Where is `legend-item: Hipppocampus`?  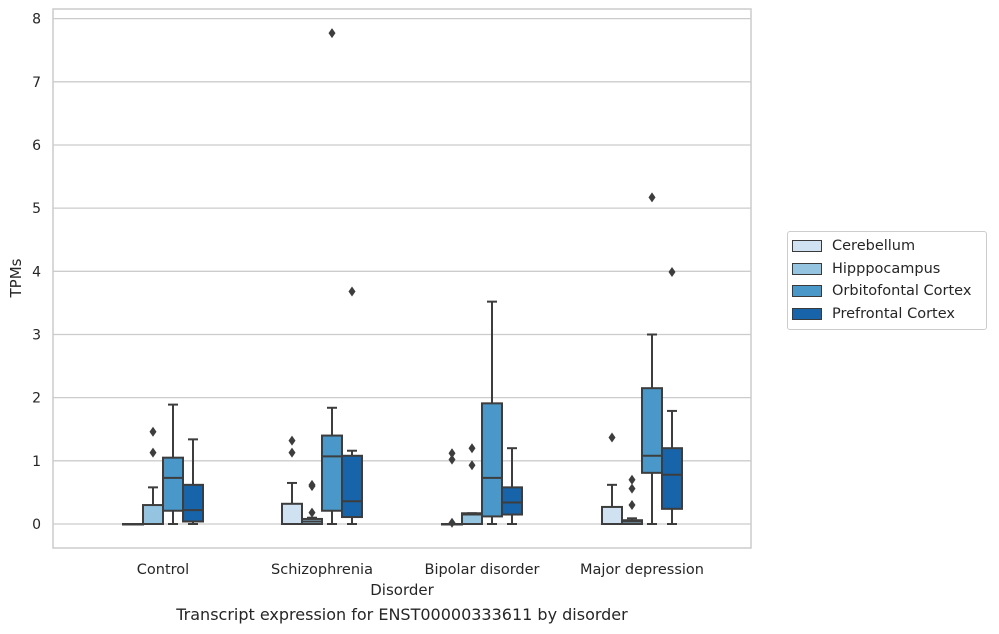 legend-item: Hipppocampus is located at coordinates (887, 269).